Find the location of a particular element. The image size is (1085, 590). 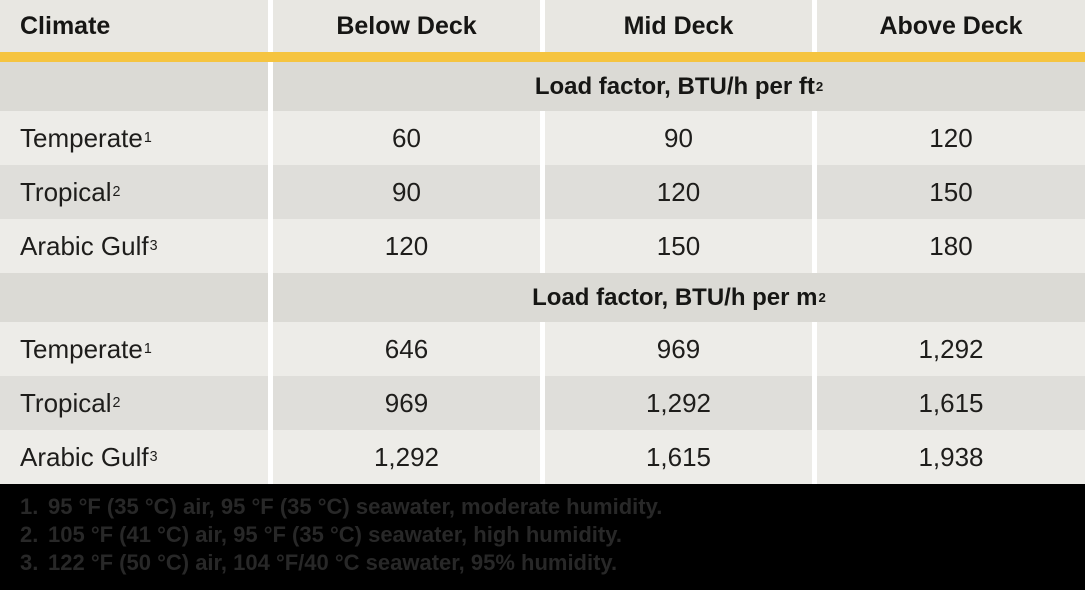

cell-value: 646 is located at coordinates (406, 349).